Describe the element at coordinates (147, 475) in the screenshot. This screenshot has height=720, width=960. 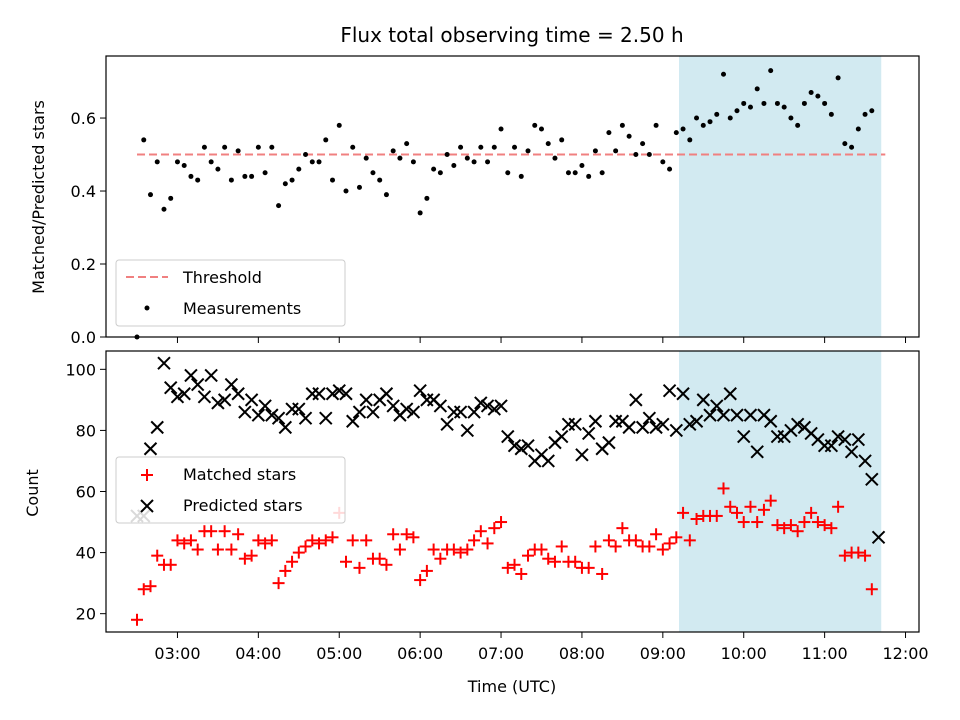
I see `legend-matched-swatch` at that location.